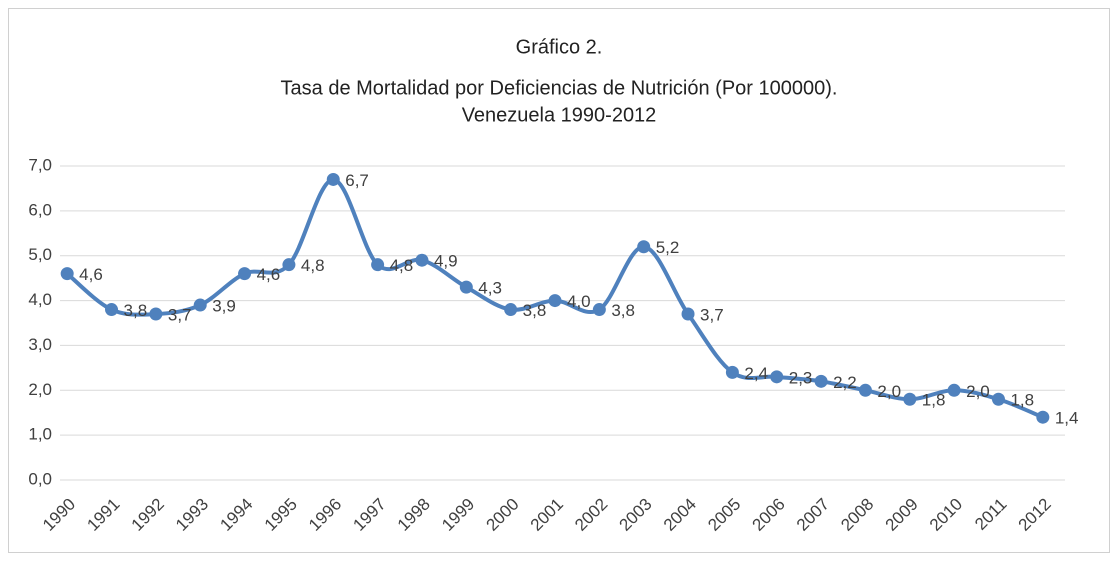 This screenshot has width=1118, height=566. Describe the element at coordinates (40, 344) in the screenshot. I see `y-tick-label: 3,0` at that location.